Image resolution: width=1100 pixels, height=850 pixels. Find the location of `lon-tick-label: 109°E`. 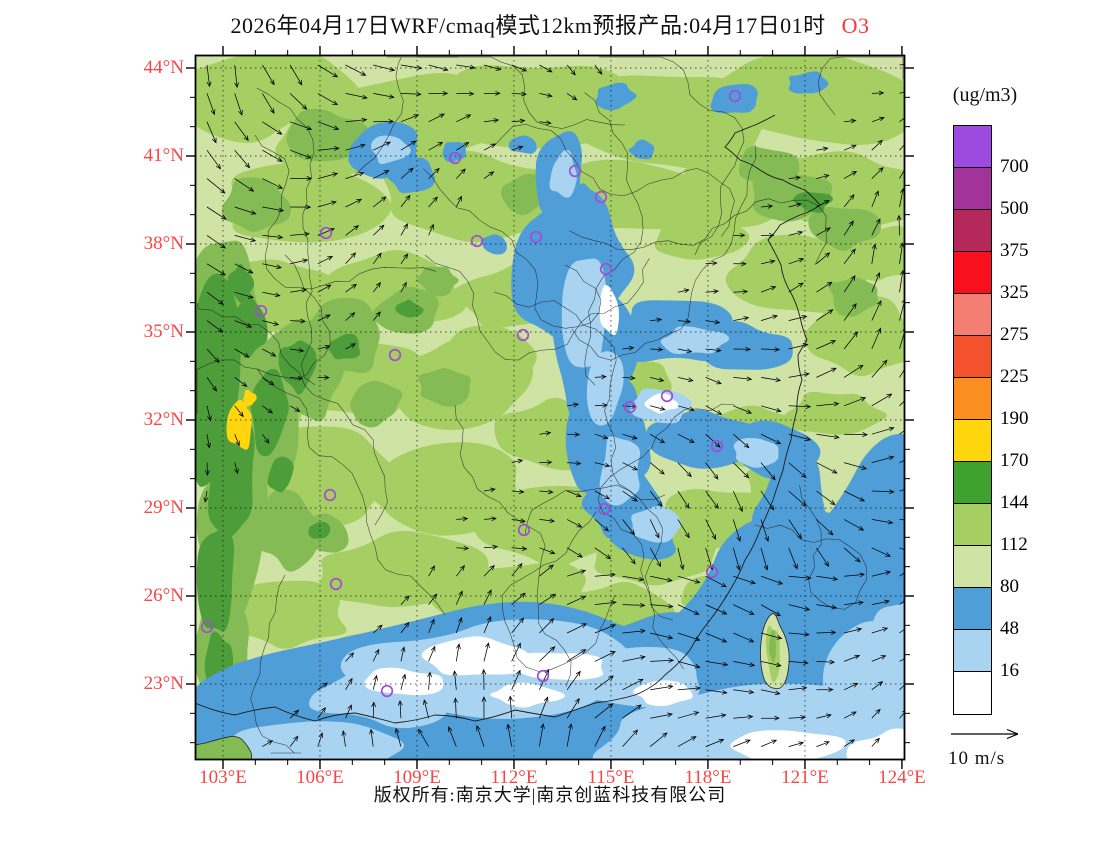

lon-tick-label: 109°E is located at coordinates (417, 777).